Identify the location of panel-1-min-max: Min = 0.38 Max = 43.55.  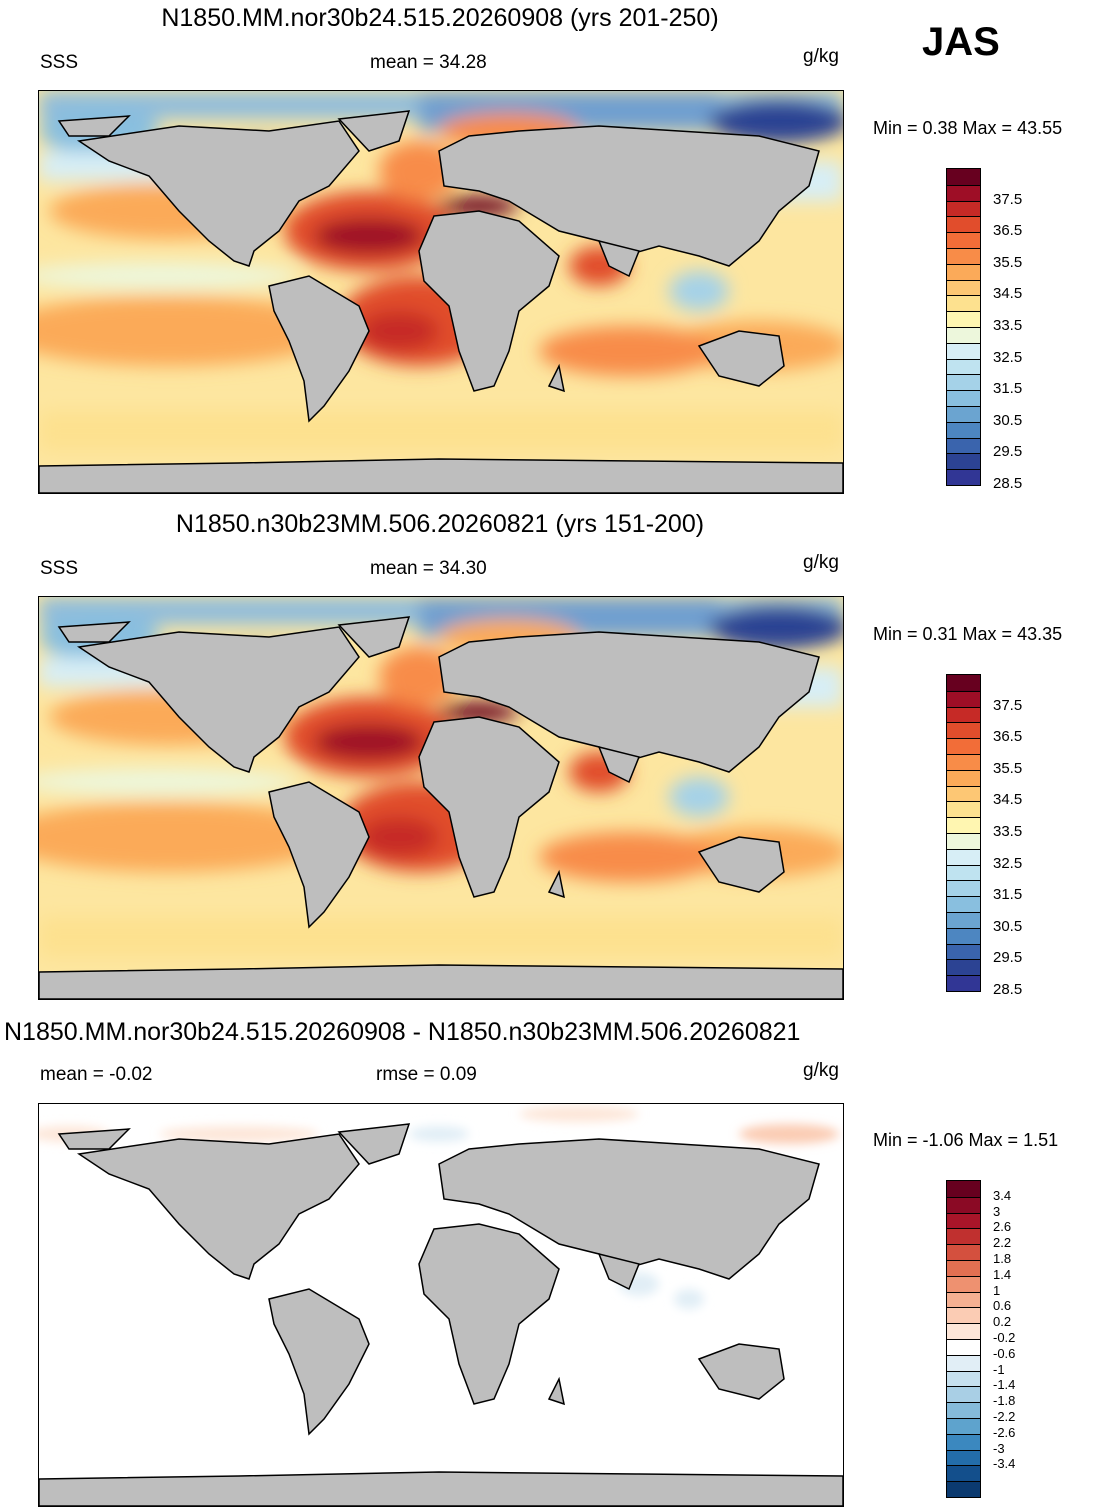
(968, 128).